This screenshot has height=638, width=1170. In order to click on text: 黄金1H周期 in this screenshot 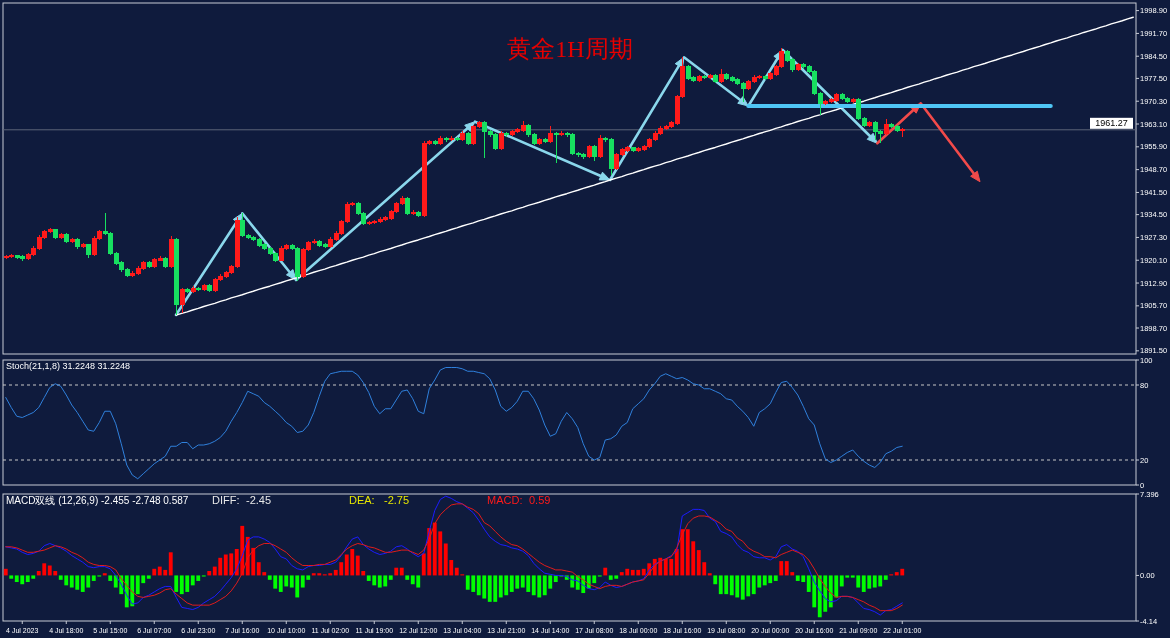, I will do `click(570, 49)`.